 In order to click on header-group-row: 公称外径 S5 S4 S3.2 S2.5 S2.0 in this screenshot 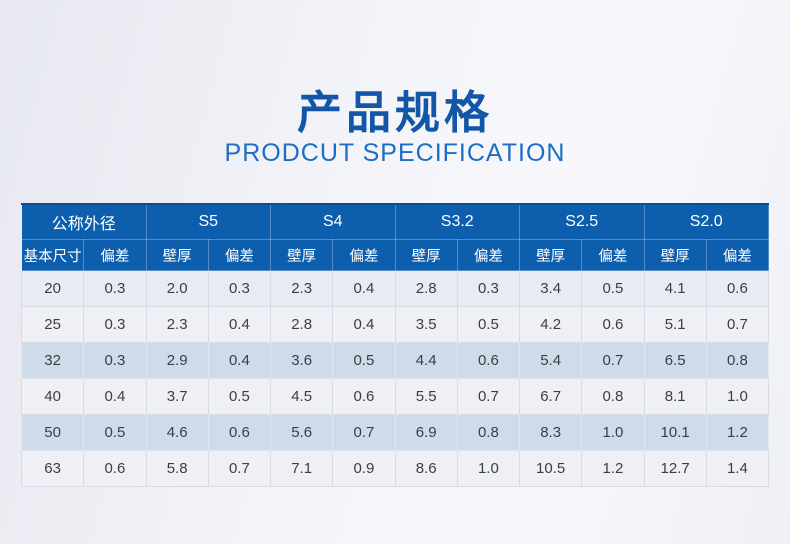, I will do `click(395, 221)`.